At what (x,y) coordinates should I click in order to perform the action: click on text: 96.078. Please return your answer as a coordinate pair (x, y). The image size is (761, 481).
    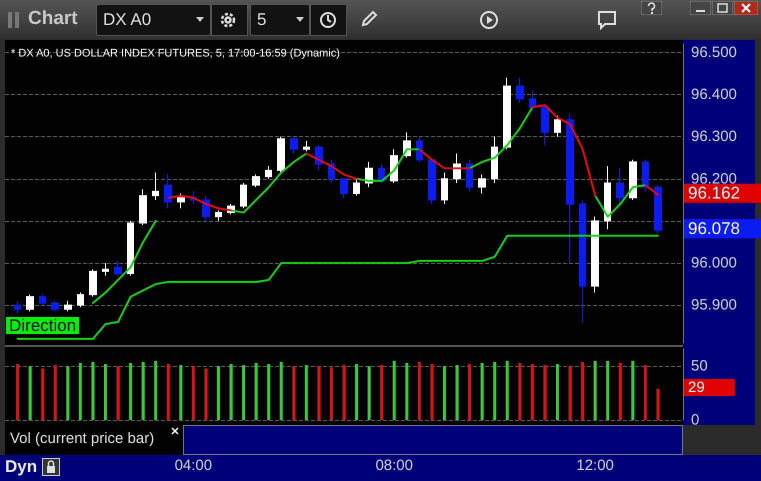
    Looking at the image, I should click on (714, 228).